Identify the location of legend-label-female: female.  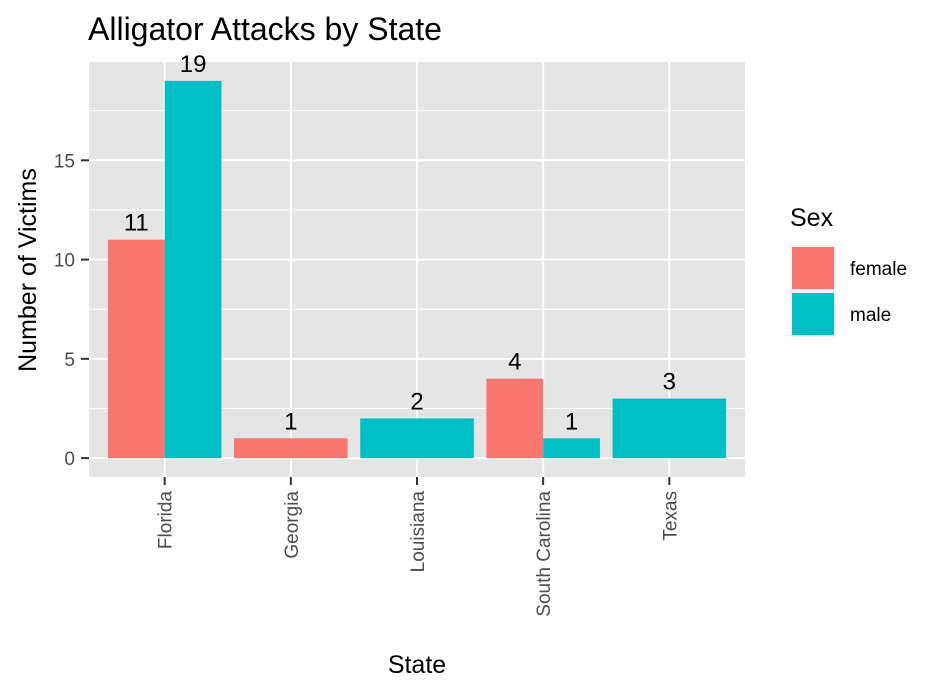
(878, 269).